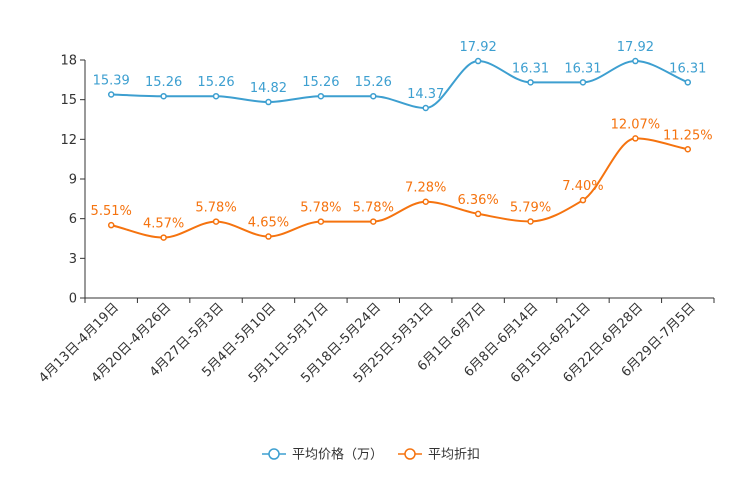  I want to click on y-tick-label: 6, so click(73, 219).